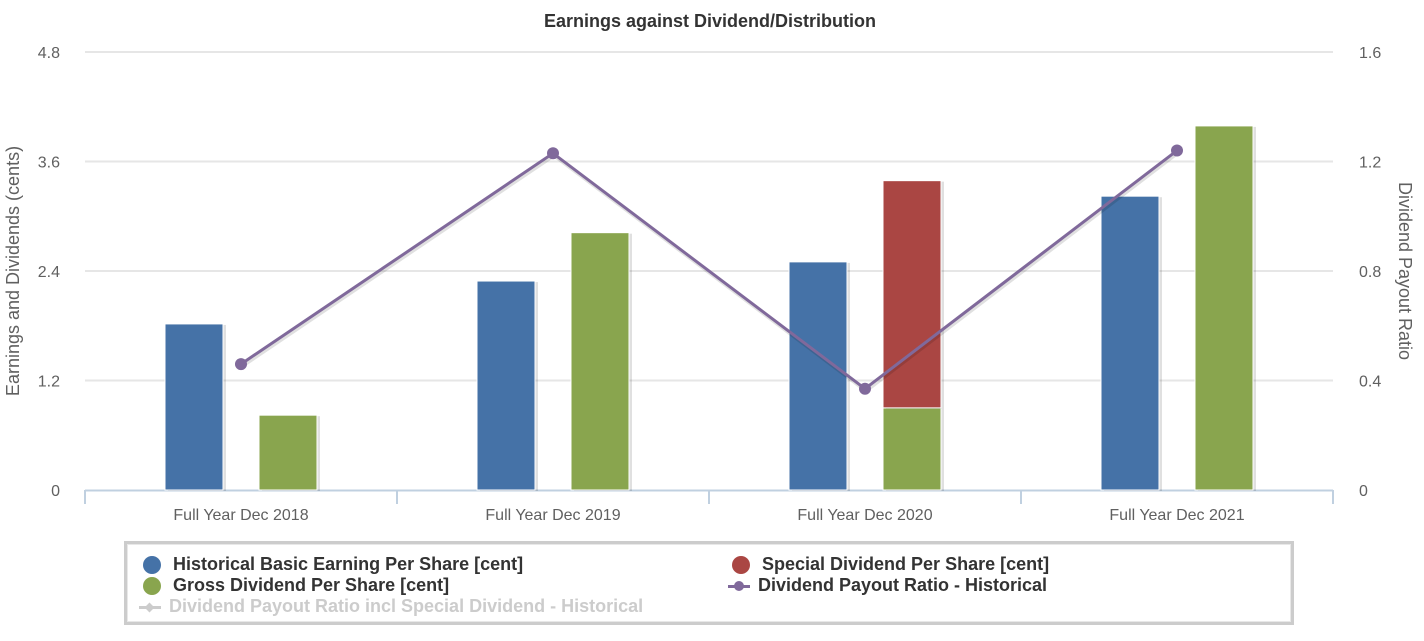 Image resolution: width=1424 pixels, height=641 pixels. I want to click on x-tick-label: Full Year Dec 2021, so click(1176, 515).